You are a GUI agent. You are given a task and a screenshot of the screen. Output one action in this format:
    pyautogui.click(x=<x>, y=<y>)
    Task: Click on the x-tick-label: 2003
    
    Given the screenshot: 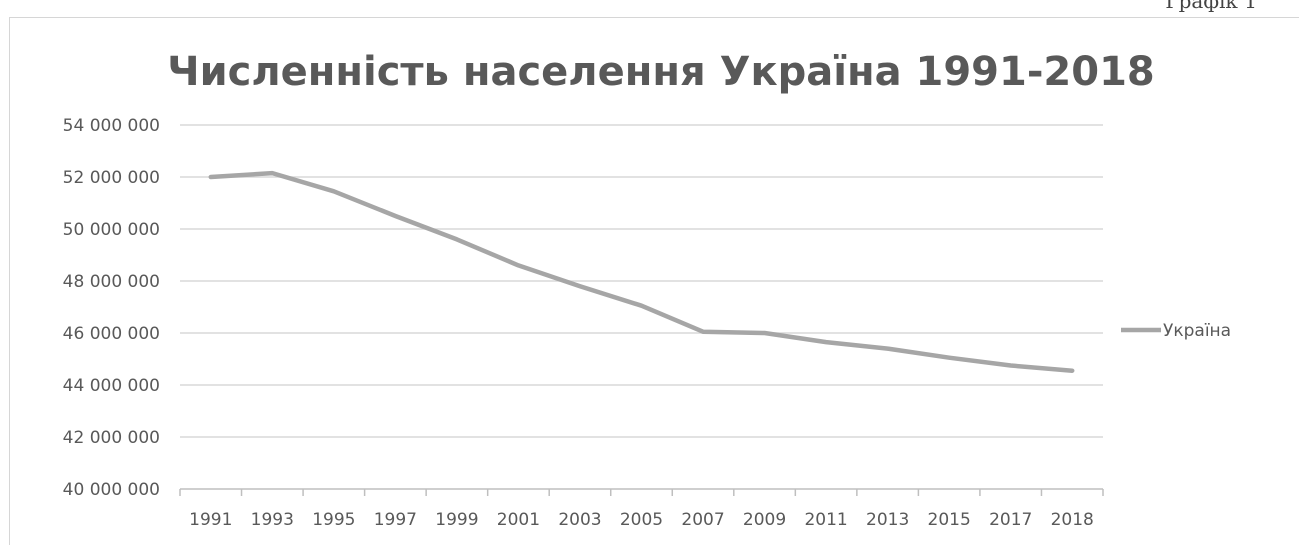 What is the action you would take?
    pyautogui.click(x=579, y=520)
    